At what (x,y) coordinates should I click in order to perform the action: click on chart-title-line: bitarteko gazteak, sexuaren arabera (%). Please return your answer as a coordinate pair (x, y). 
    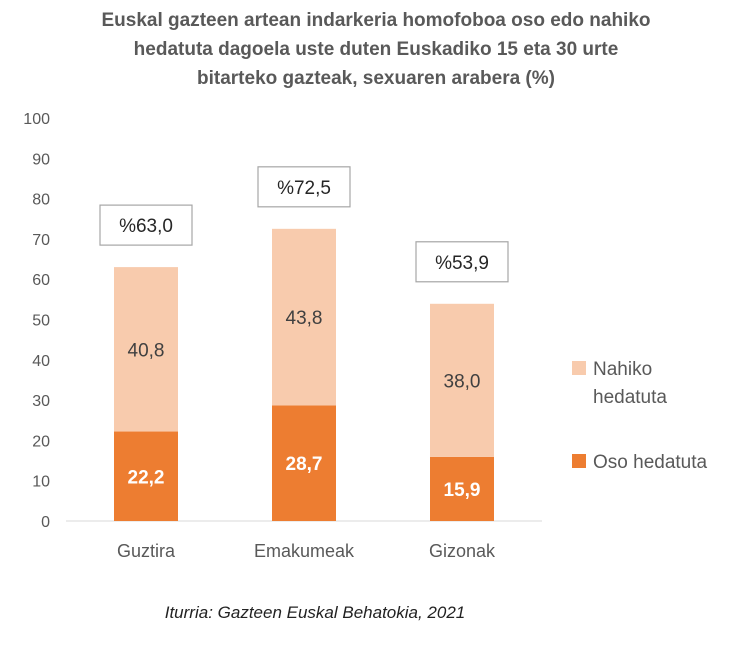
    Looking at the image, I should click on (376, 78).